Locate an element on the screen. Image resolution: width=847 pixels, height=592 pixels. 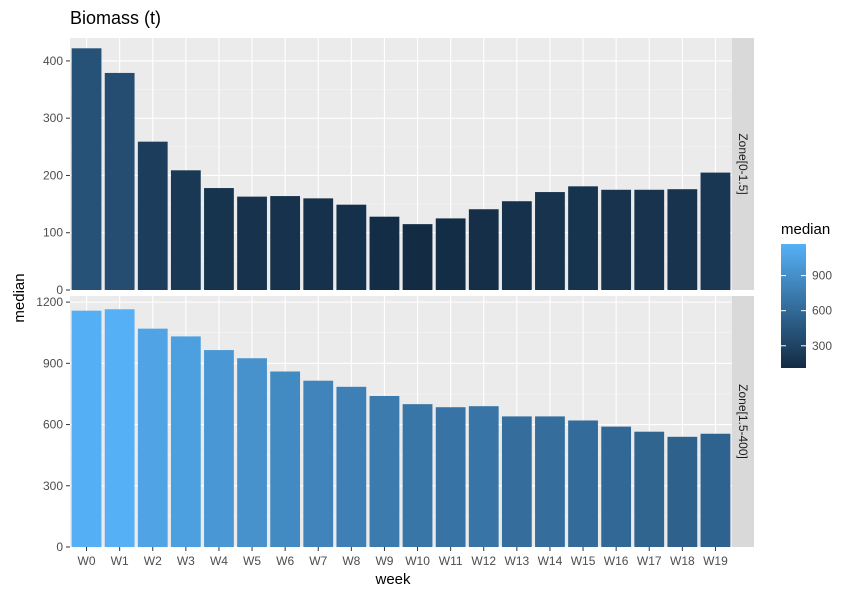
x-tick-label: W13 is located at coordinates (517, 561).